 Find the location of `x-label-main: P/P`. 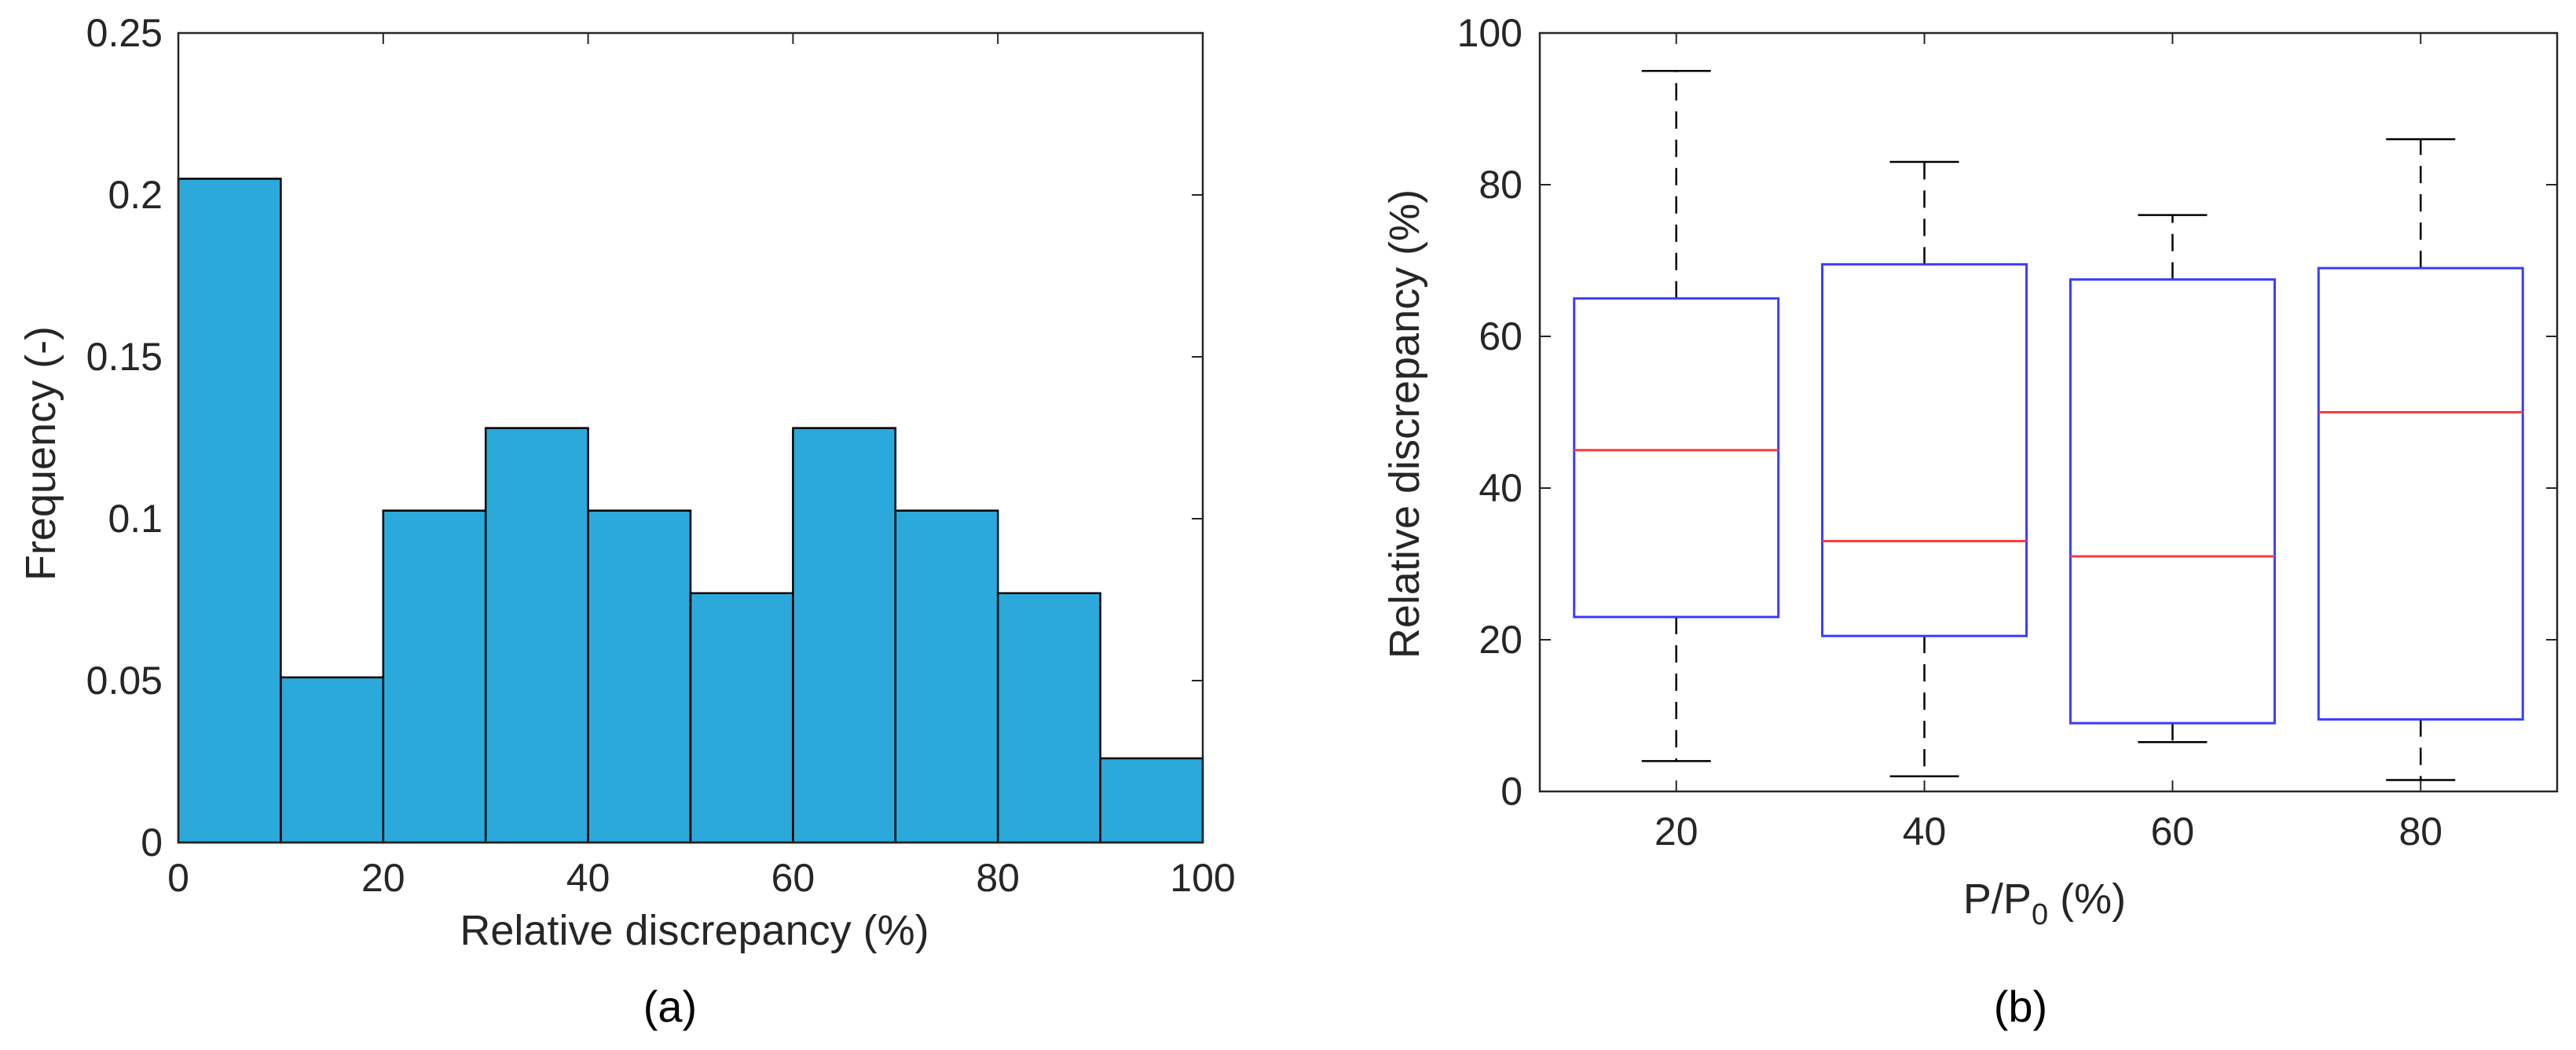

x-label-main: P/P is located at coordinates (1997, 899).